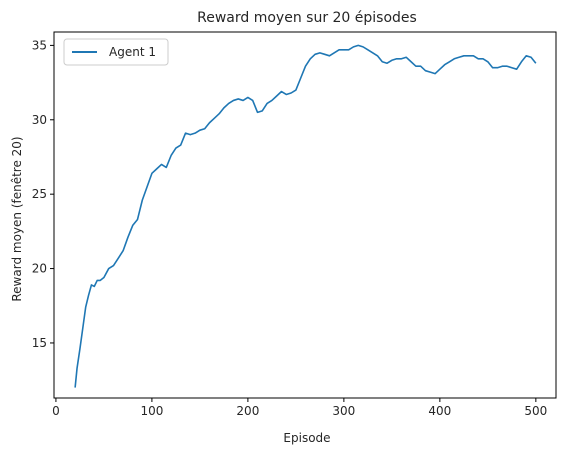 The image size is (563, 455). I want to click on legend: Agent 1, so click(116, 52).